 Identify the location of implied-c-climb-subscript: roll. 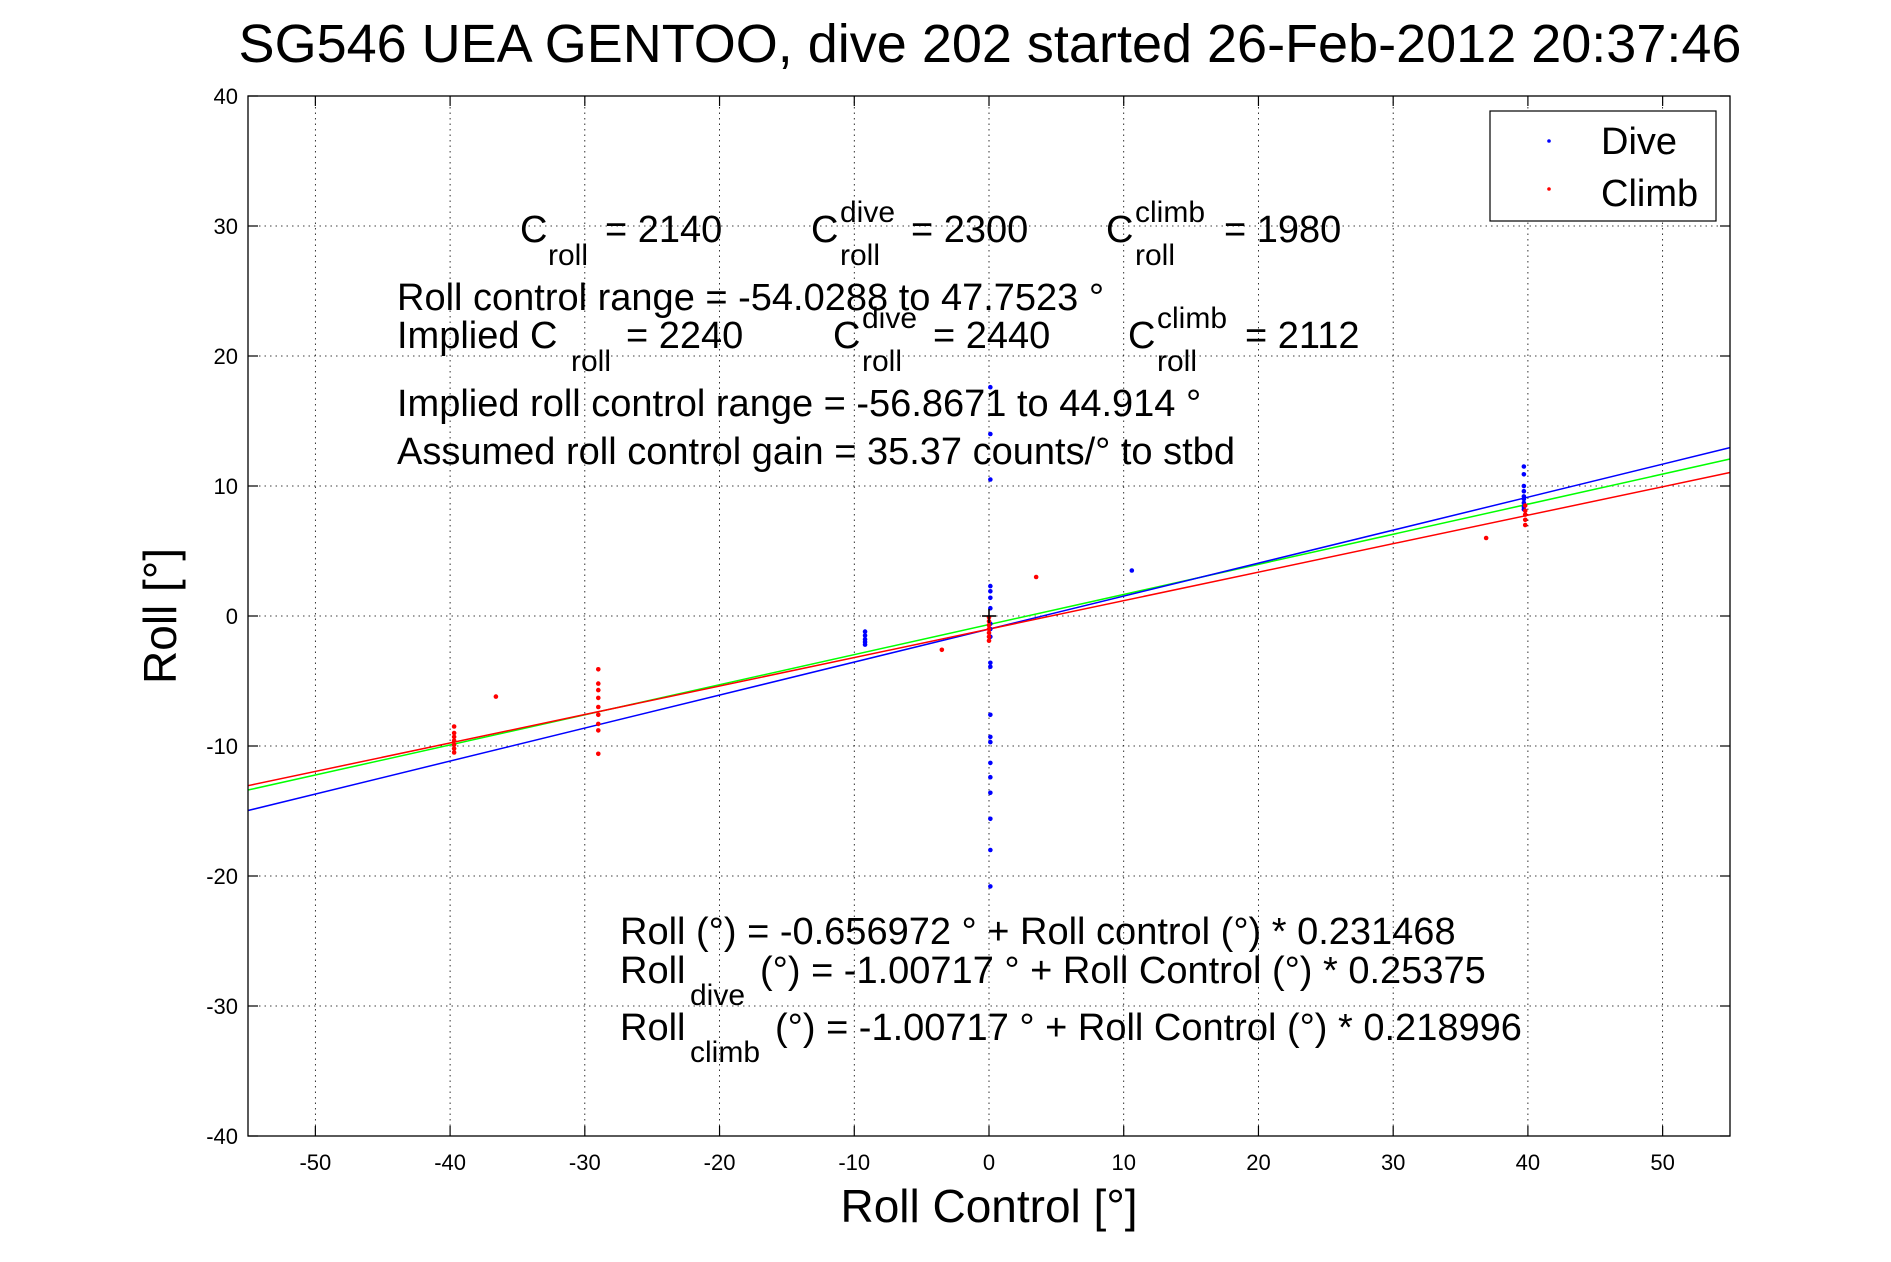
(1177, 361).